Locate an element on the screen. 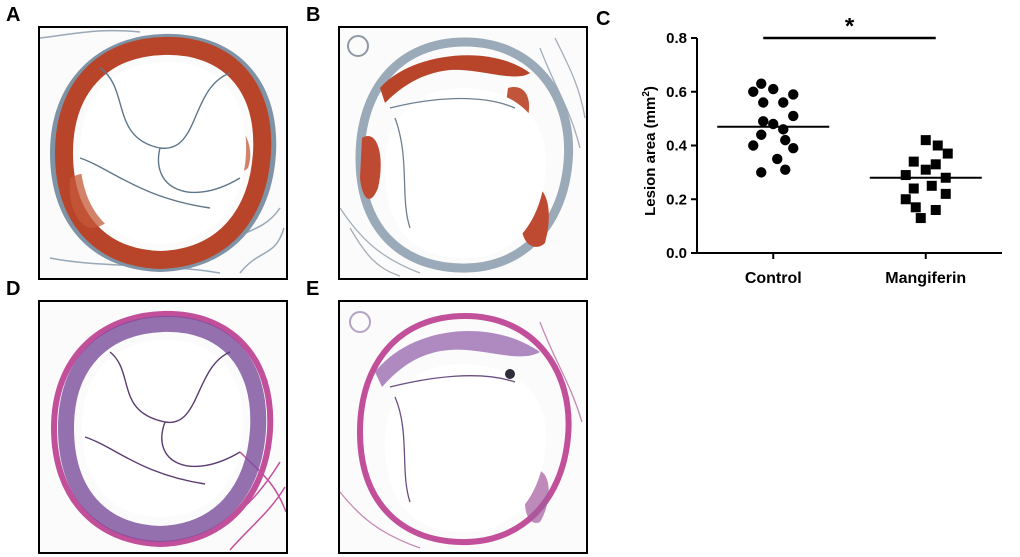  mean-lines is located at coordinates (849, 152).